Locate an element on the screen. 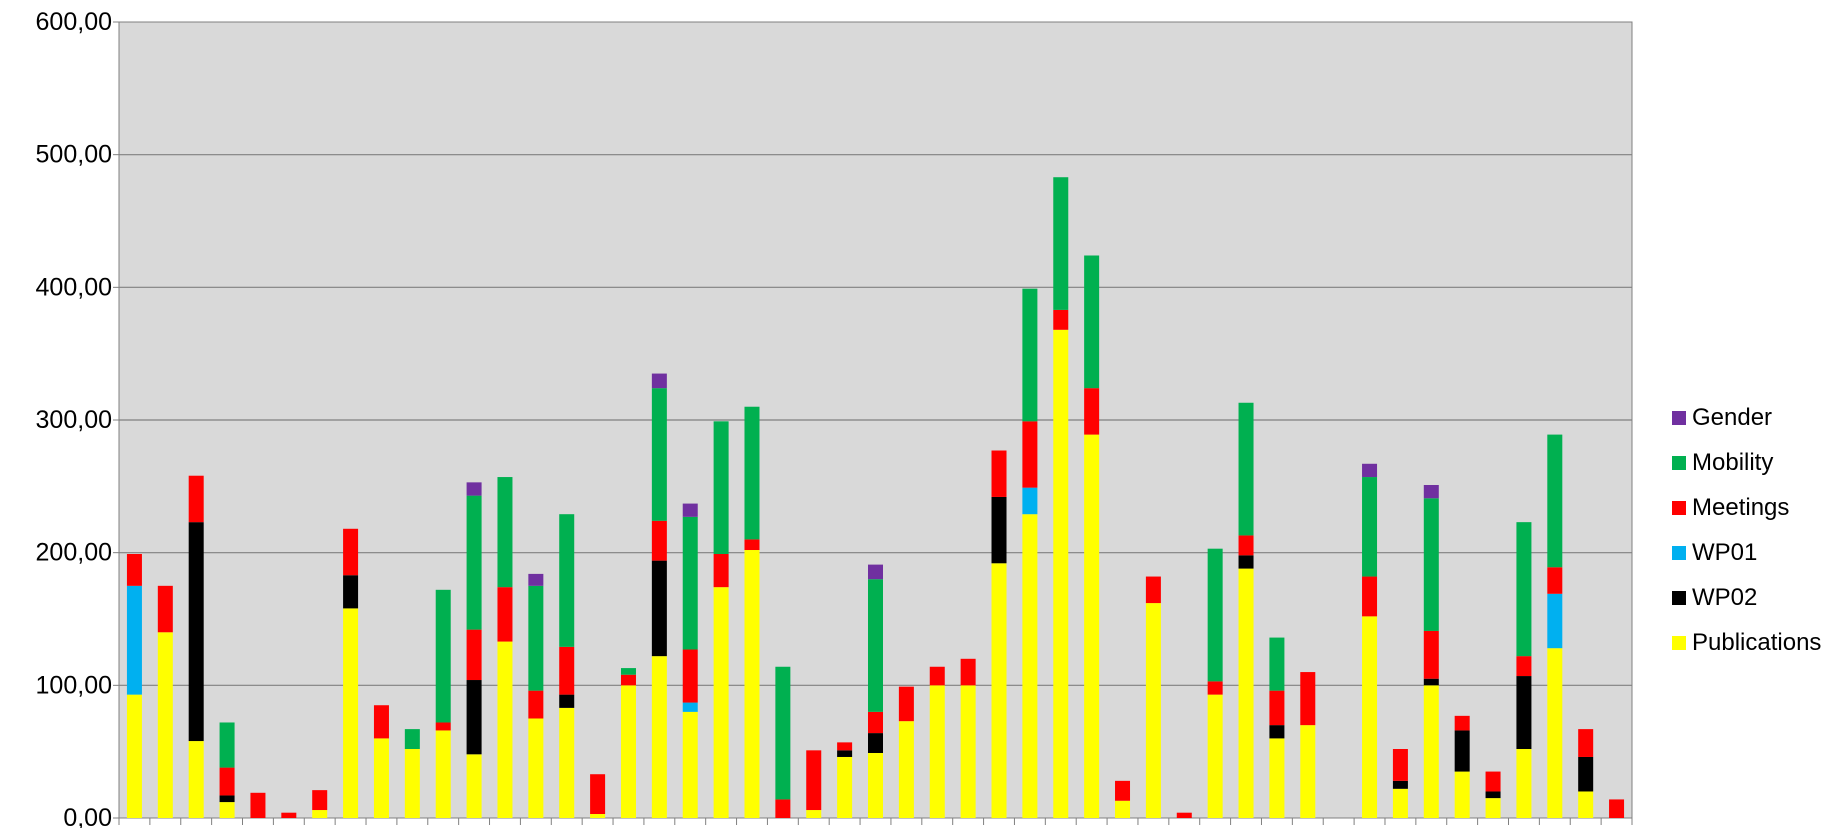 The height and width of the screenshot is (828, 1844). legend-swatch-publications is located at coordinates (1679, 642).